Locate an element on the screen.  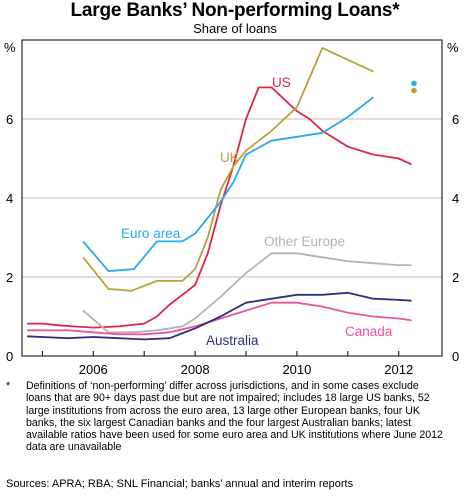
y-tick-right-6: 6 is located at coordinates (455, 119).